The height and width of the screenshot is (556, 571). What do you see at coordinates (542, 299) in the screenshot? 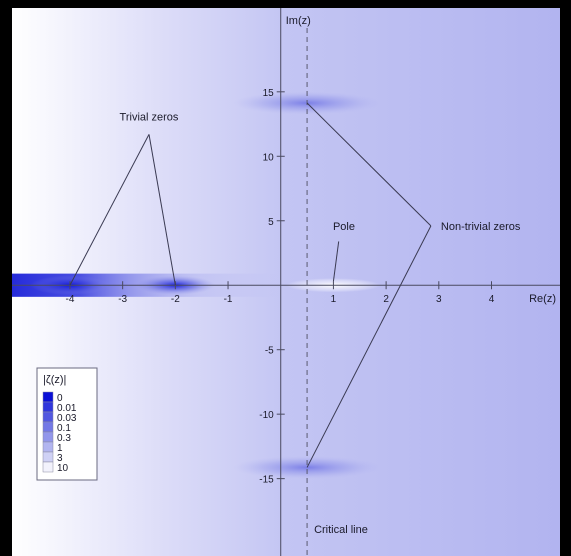
I see `x-axis-title: Re(z)` at bounding box center [542, 299].